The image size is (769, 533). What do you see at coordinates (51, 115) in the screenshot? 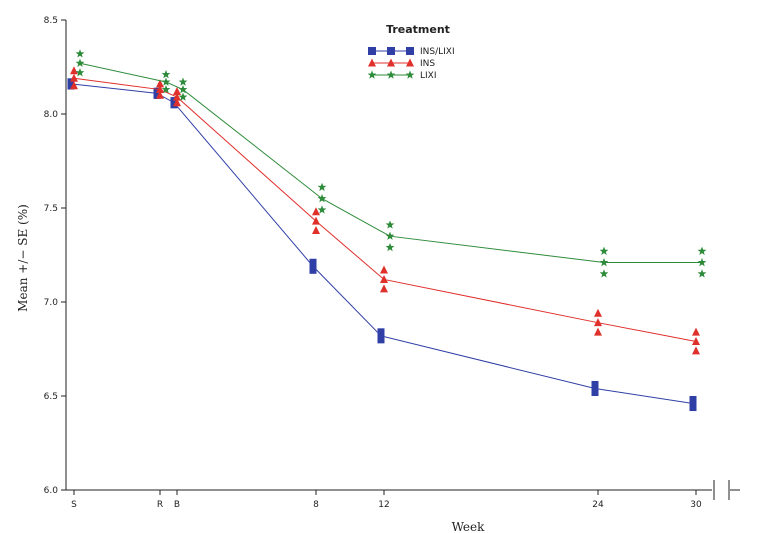
I see `y-tick-label: 8.0` at bounding box center [51, 115].